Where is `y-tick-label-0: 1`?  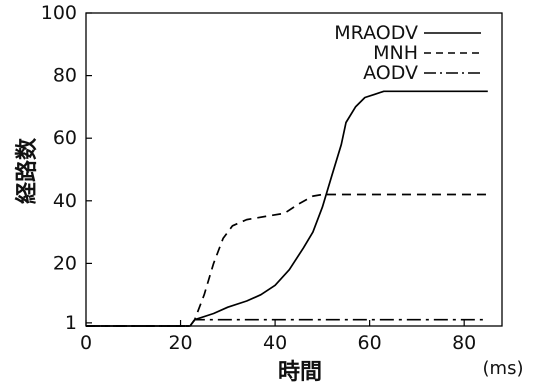 y-tick-label-0: 1 is located at coordinates (71, 323).